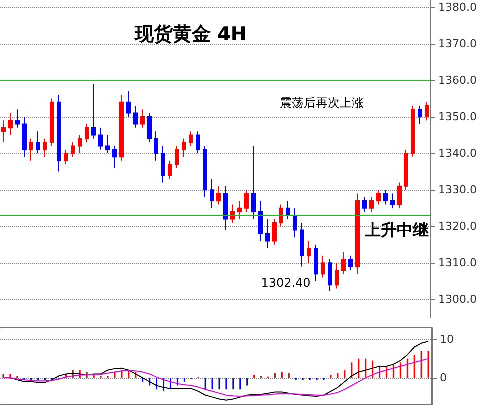 This screenshot has width=480, height=406. I want to click on y-tick-label: 1330.0, so click(458, 190).